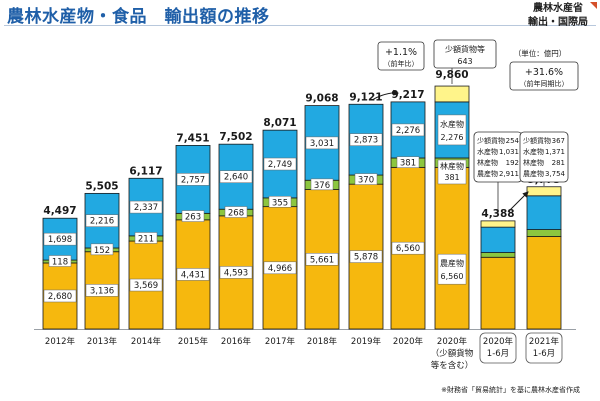 The height and width of the screenshot is (401, 600). What do you see at coordinates (593, 5) in the screenshot?
I see `corner-mark-icon` at bounding box center [593, 5].